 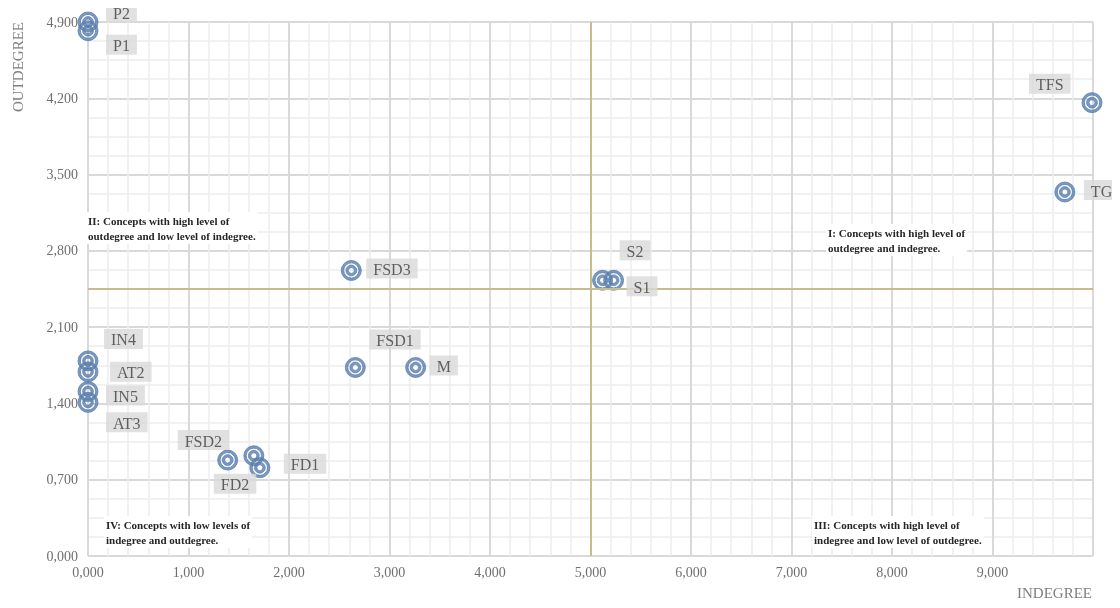 I want to click on x-tick-label: 0,000, so click(x=88, y=572).